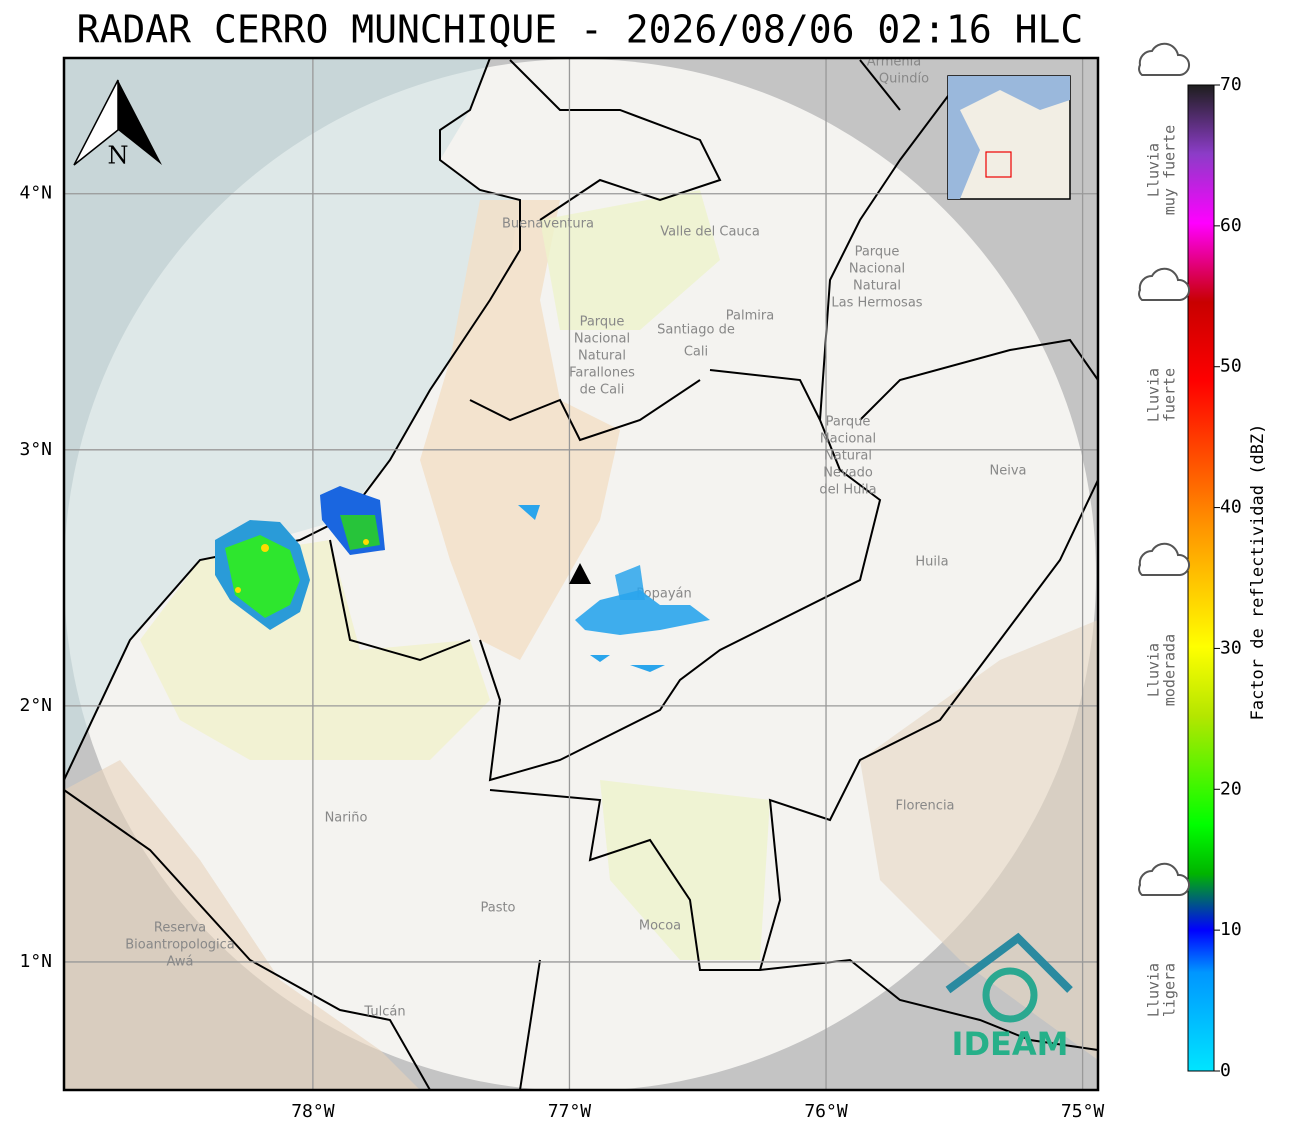 The height and width of the screenshot is (1141, 1309). What do you see at coordinates (826, 1111) in the screenshot?
I see `x-tick-label: 76°W` at bounding box center [826, 1111].